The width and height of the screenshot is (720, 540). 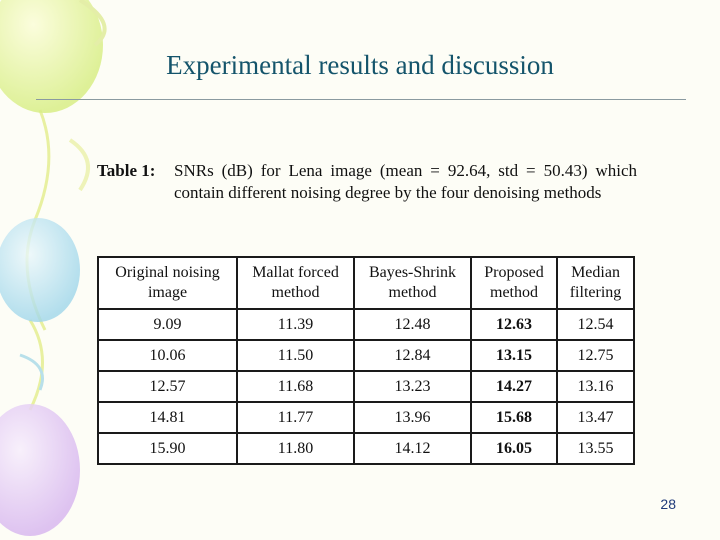 I want to click on table-cell: 13.55, so click(x=595, y=448).